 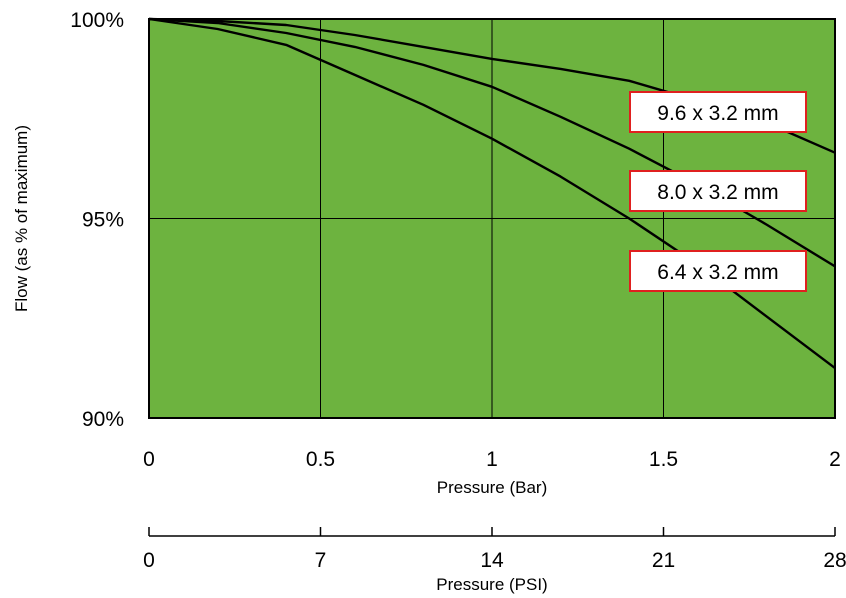 I want to click on series-label-2: 8.0 x 3.2 mm, so click(x=718, y=191).